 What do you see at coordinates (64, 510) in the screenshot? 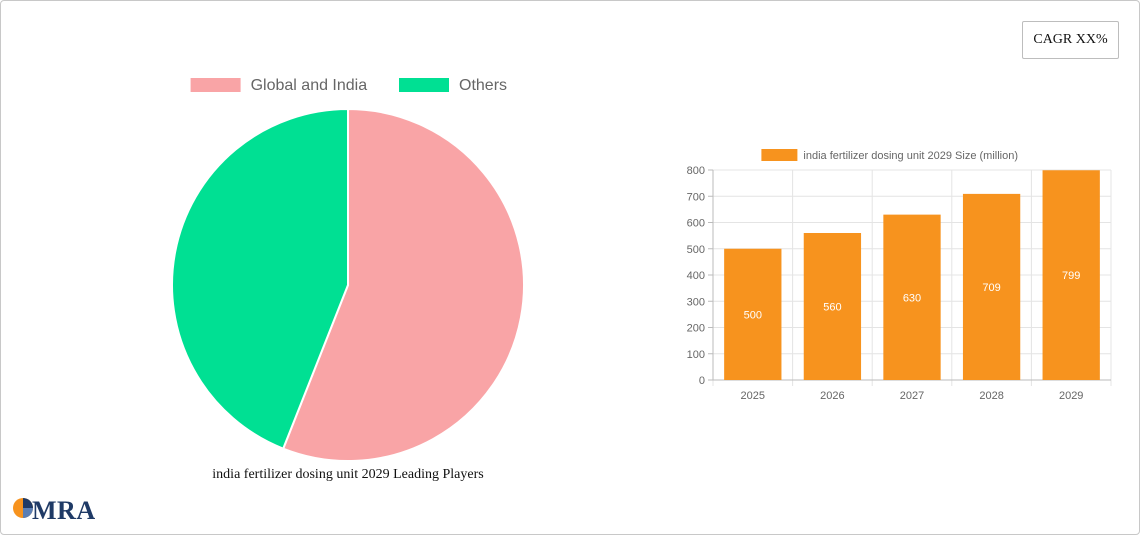
I see `brand-name: MRA` at bounding box center [64, 510].